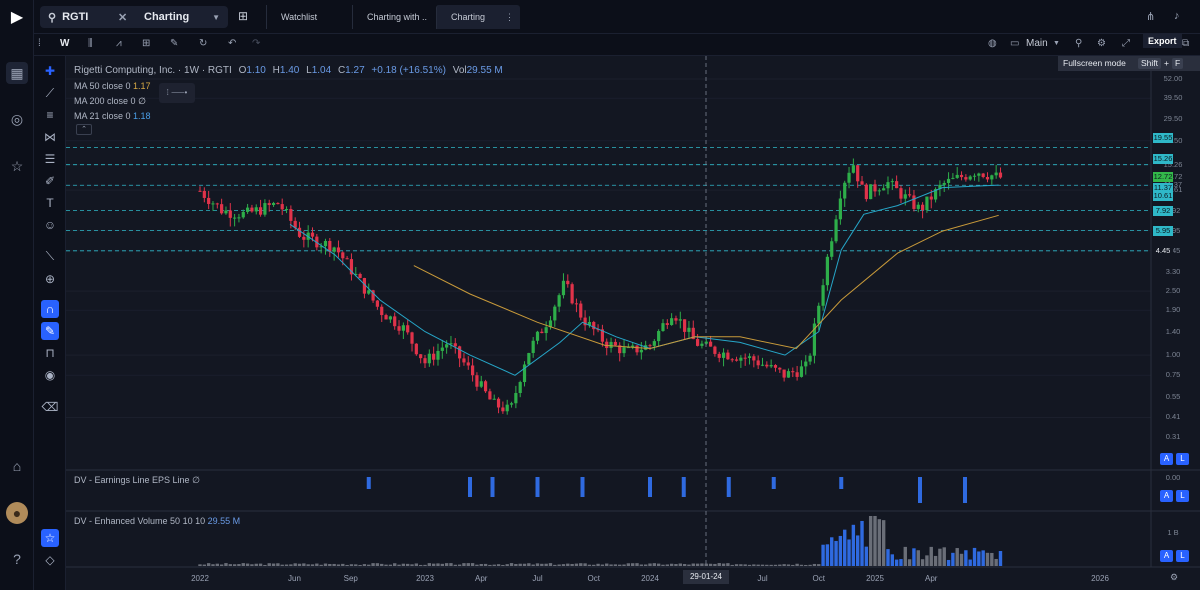 This screenshot has width=1200, height=590. Describe the element at coordinates (50, 137) in the screenshot. I see `pattern-icon: ⋈` at that location.